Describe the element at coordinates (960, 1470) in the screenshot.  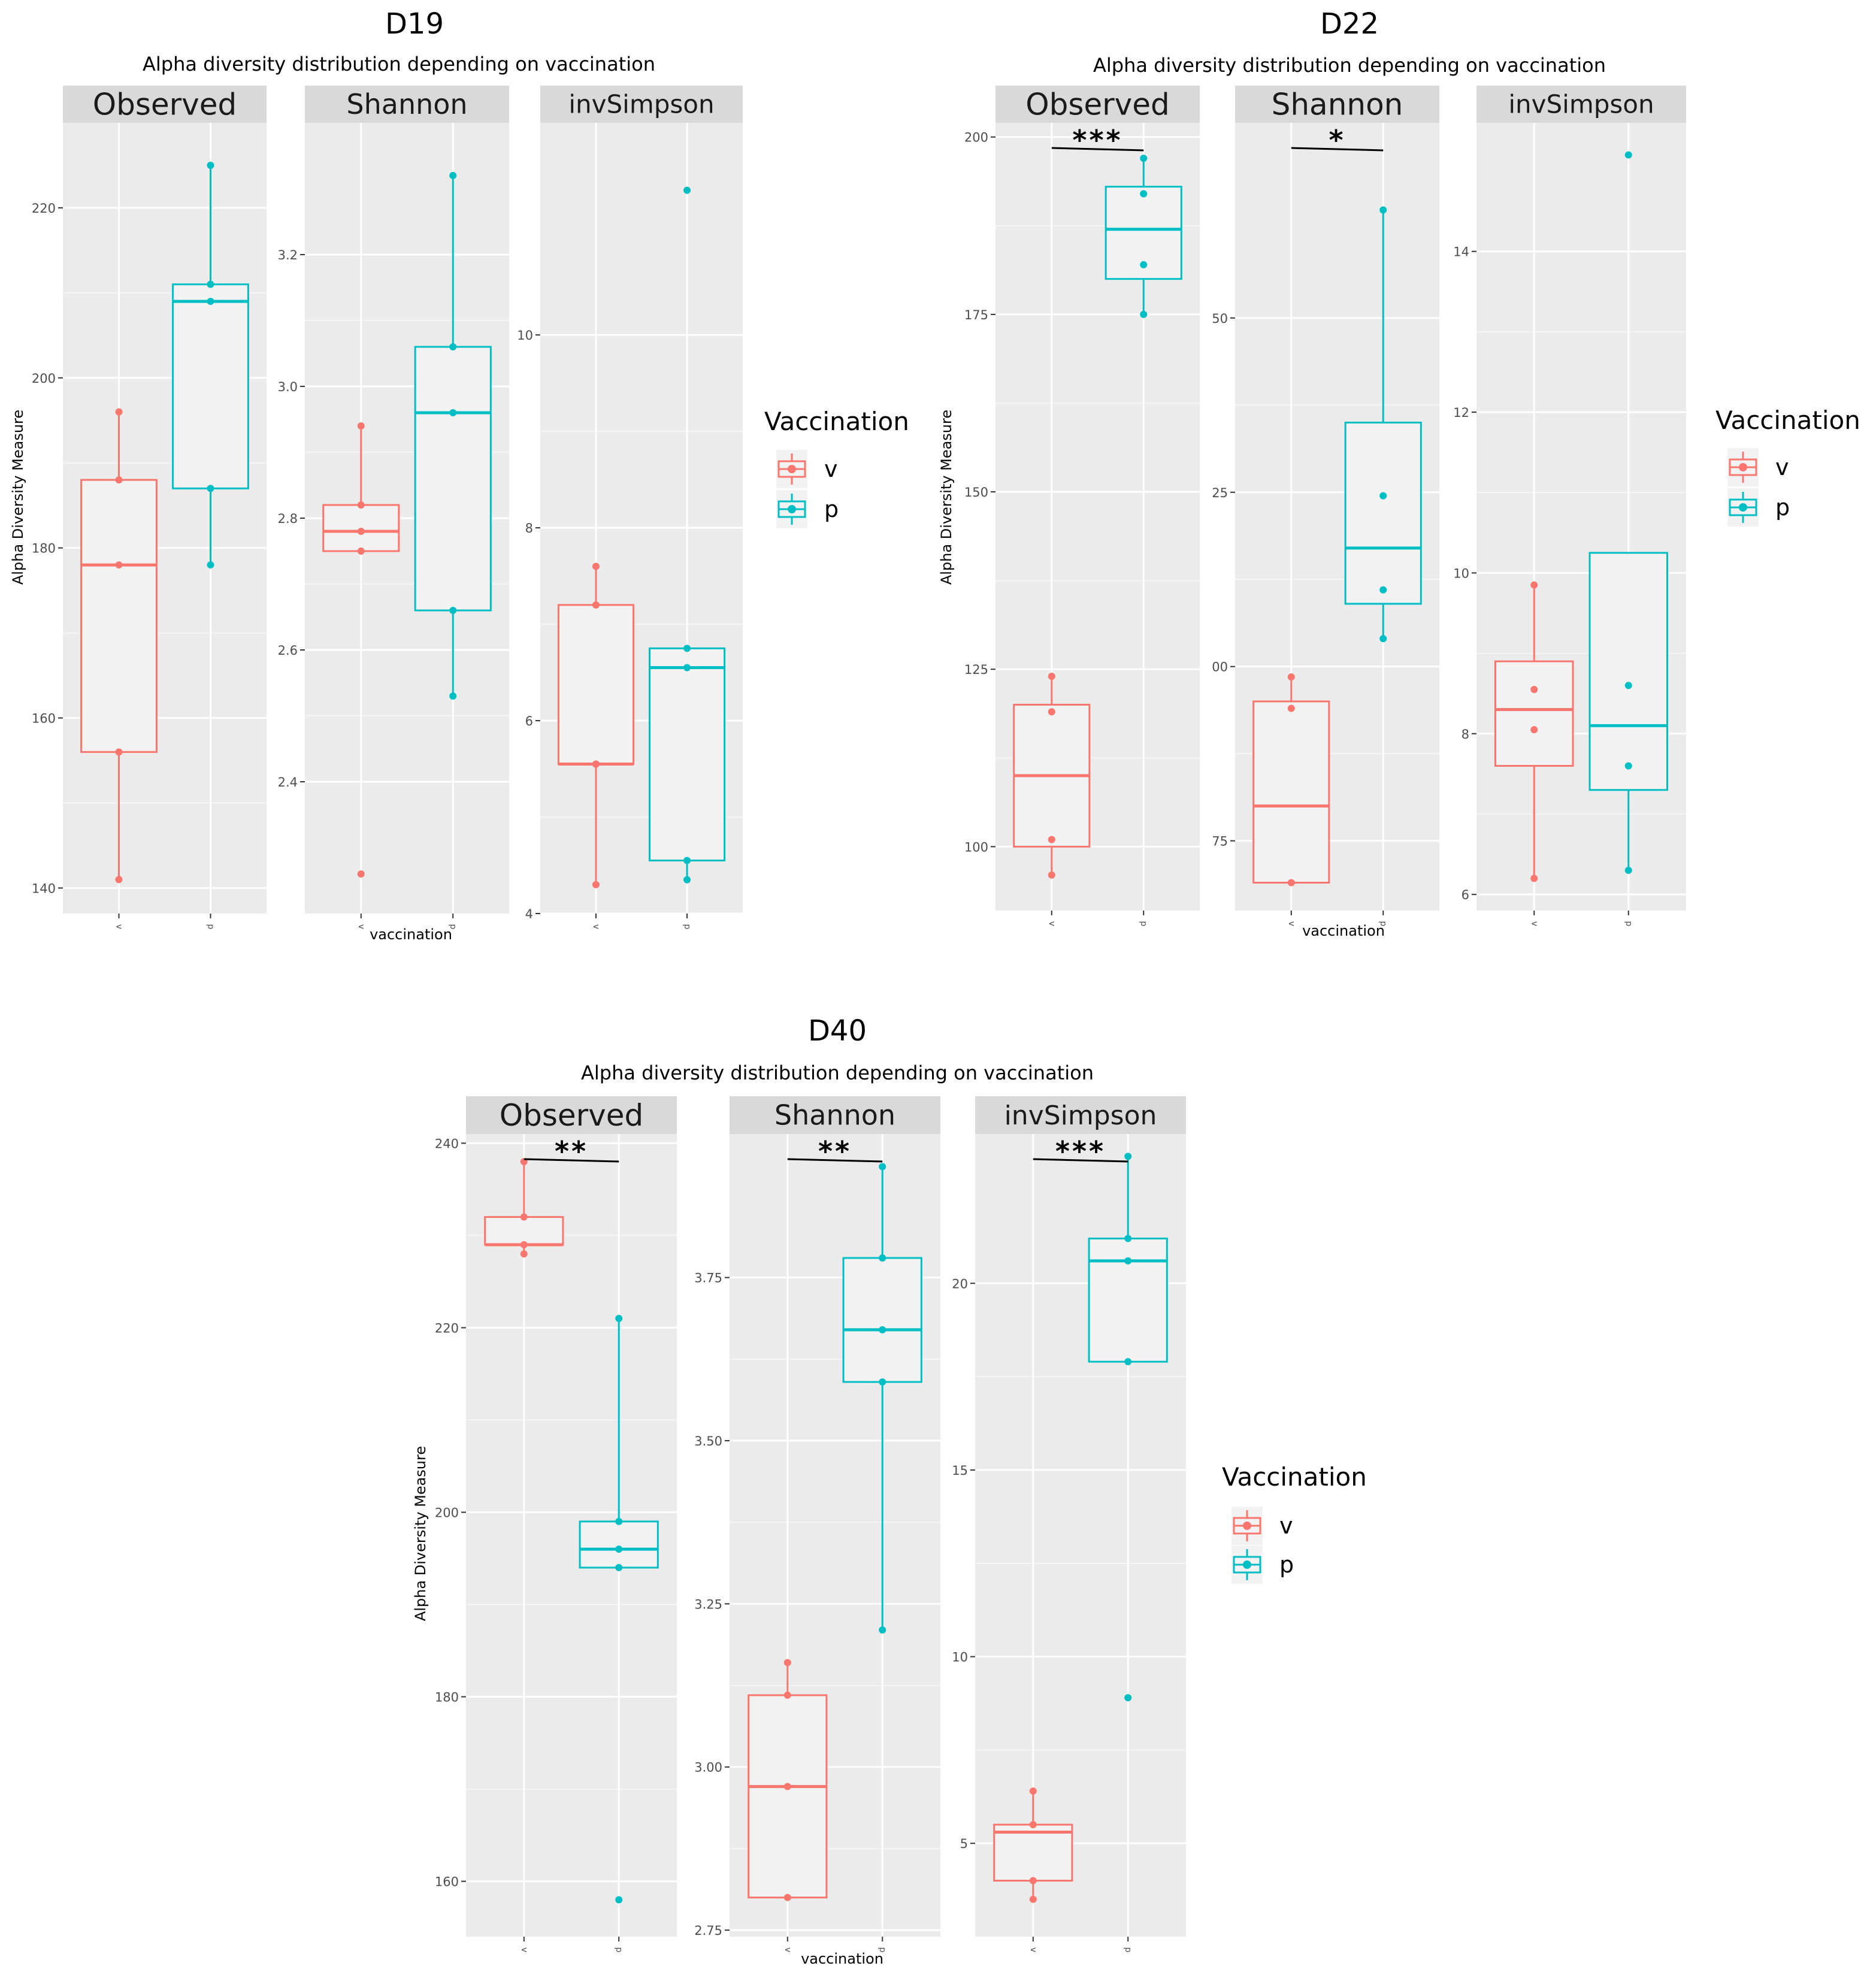
I see `y-tick-label: 15` at that location.